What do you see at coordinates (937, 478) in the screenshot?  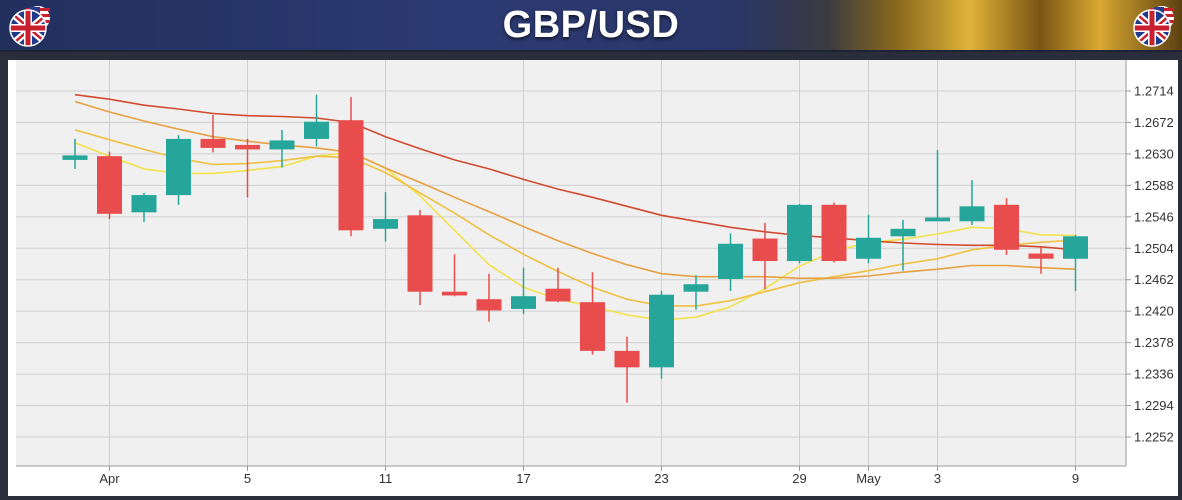 I see `x-tick-label: 3` at bounding box center [937, 478].